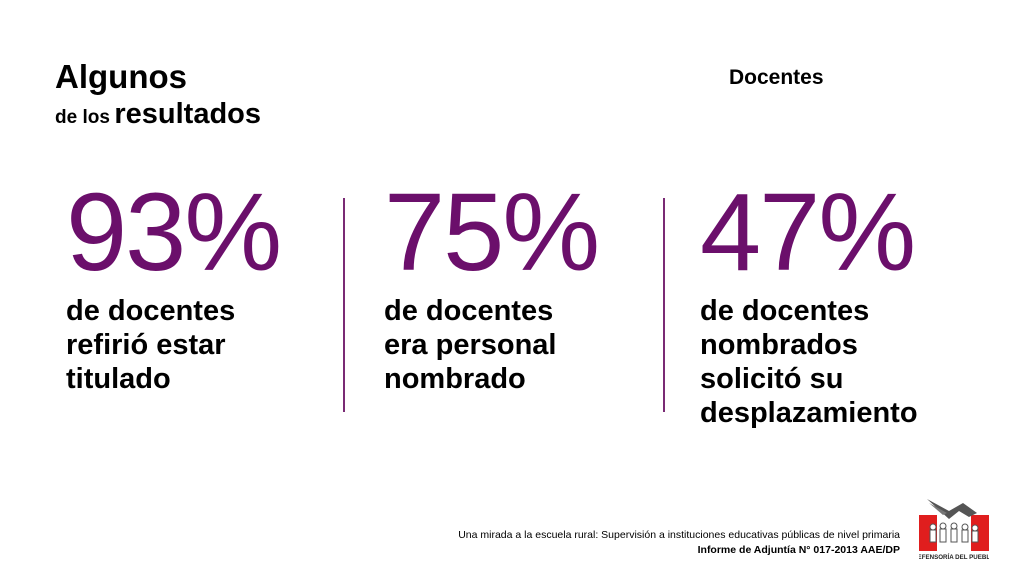 The height and width of the screenshot is (576, 1024). I want to click on stat-description-line: refirió estar, so click(146, 345).